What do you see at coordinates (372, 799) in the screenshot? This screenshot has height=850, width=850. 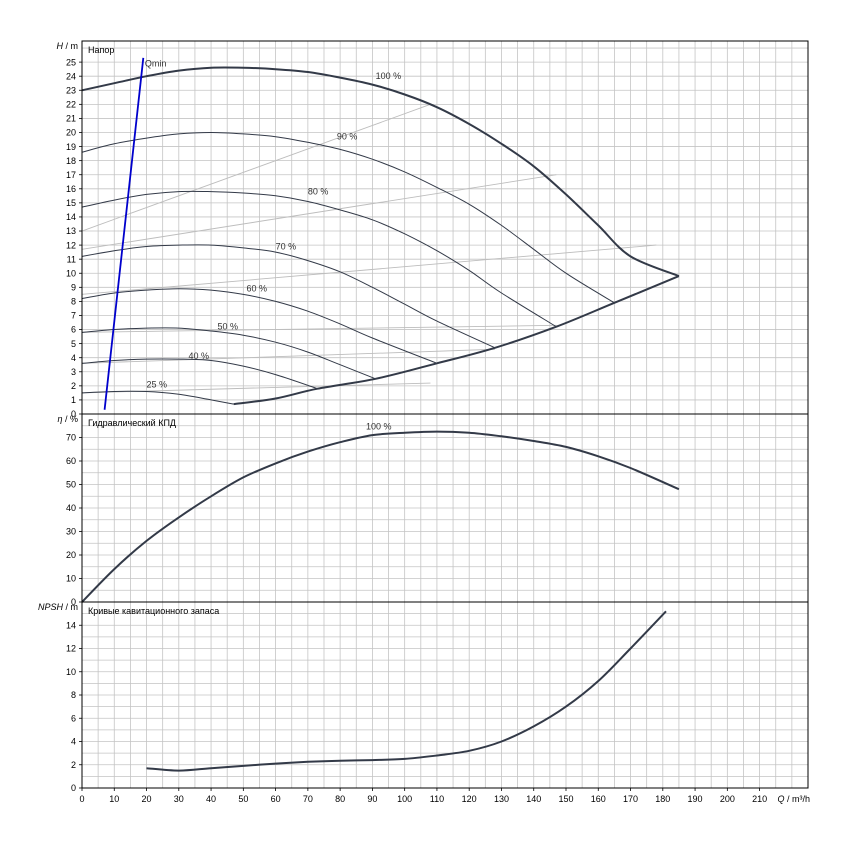 I see `x-tick-label: 90` at bounding box center [372, 799].